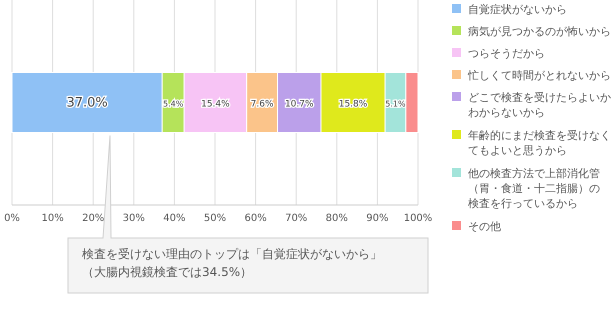 The image size is (615, 320). Describe the element at coordinates (539, 31) in the screenshot. I see `legend-label: 病気が見つかるのが怖いから` at that location.